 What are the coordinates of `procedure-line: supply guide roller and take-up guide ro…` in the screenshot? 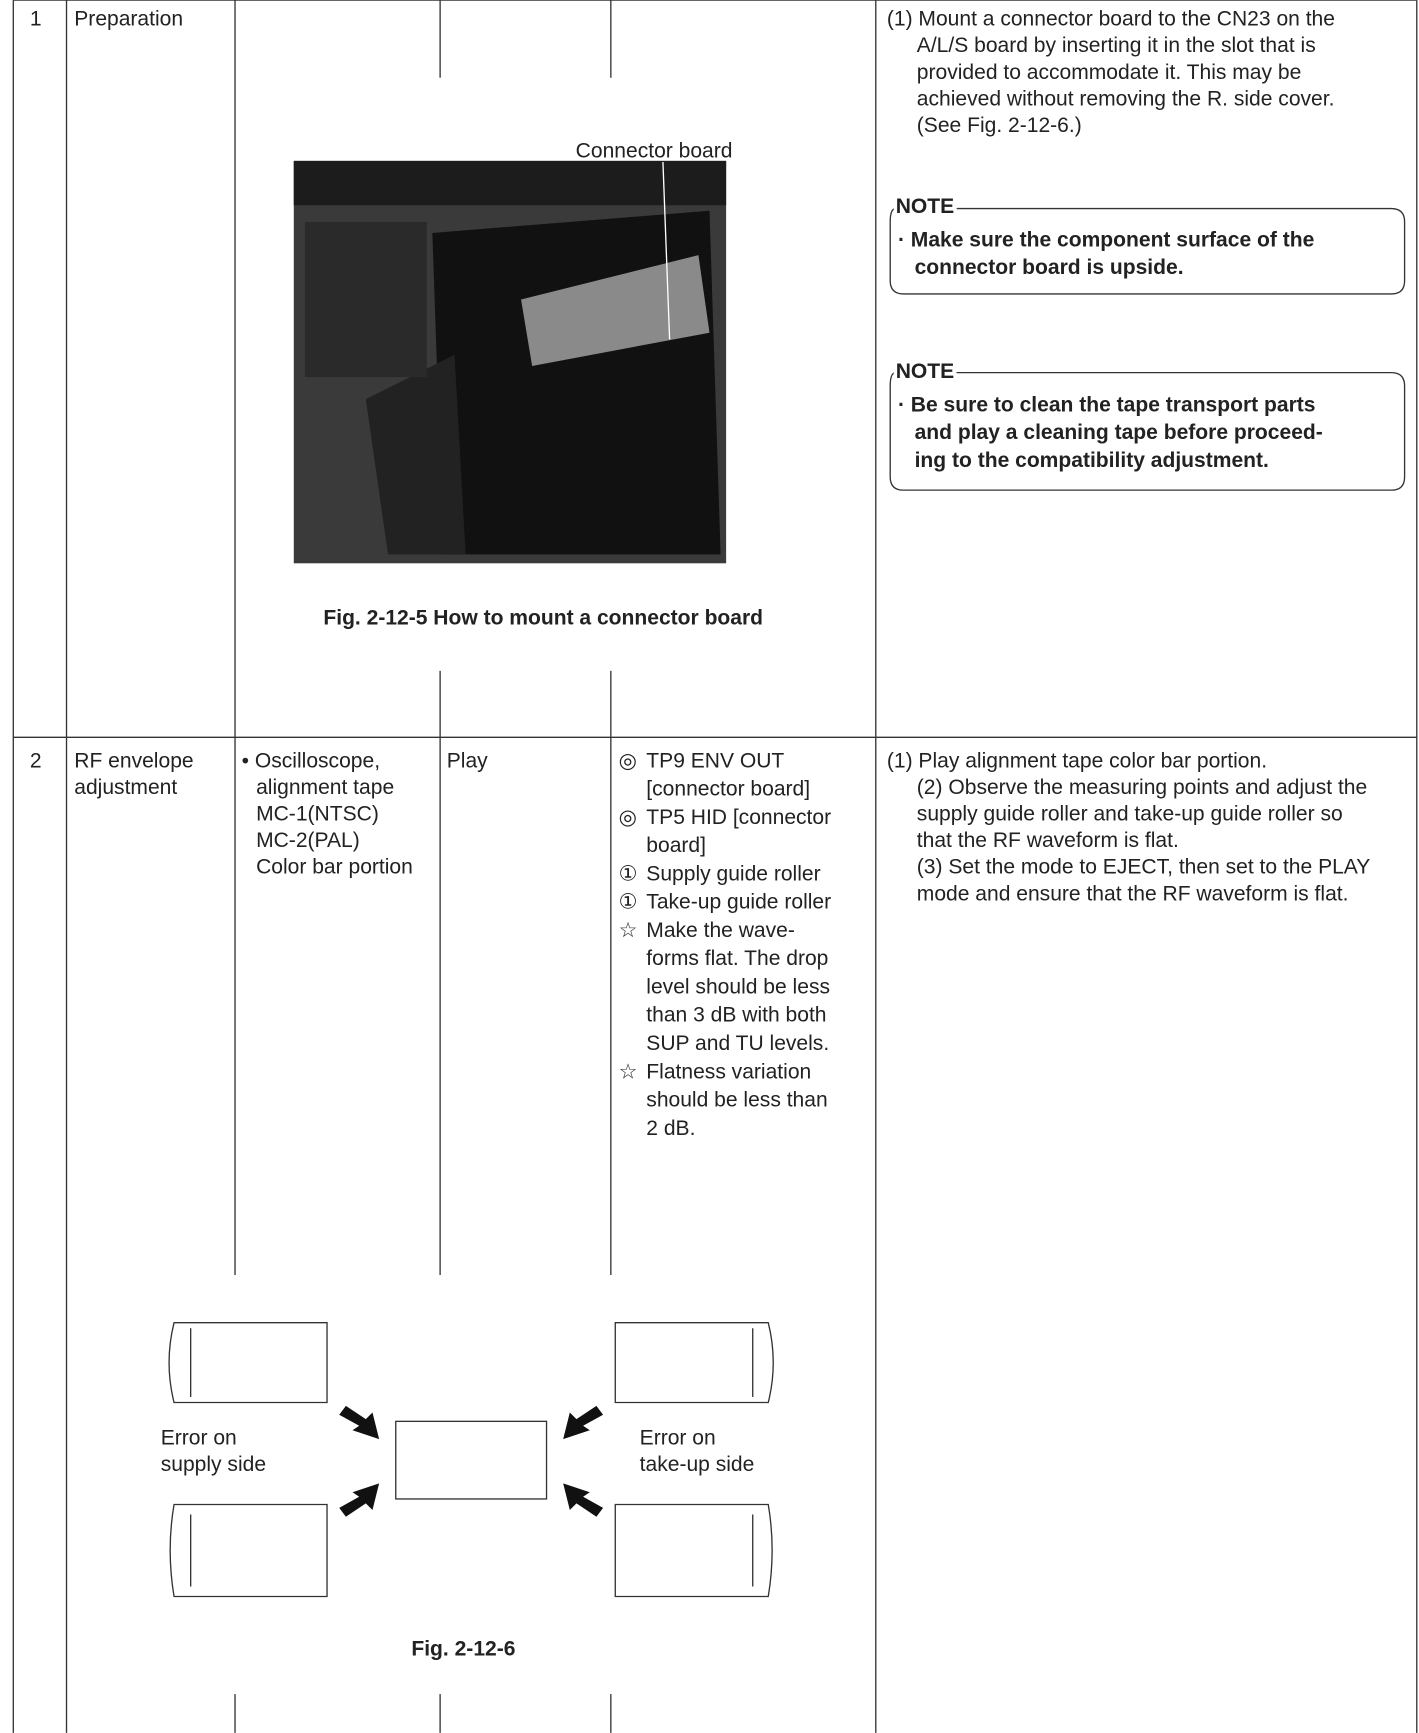 It's located at (1130, 814).